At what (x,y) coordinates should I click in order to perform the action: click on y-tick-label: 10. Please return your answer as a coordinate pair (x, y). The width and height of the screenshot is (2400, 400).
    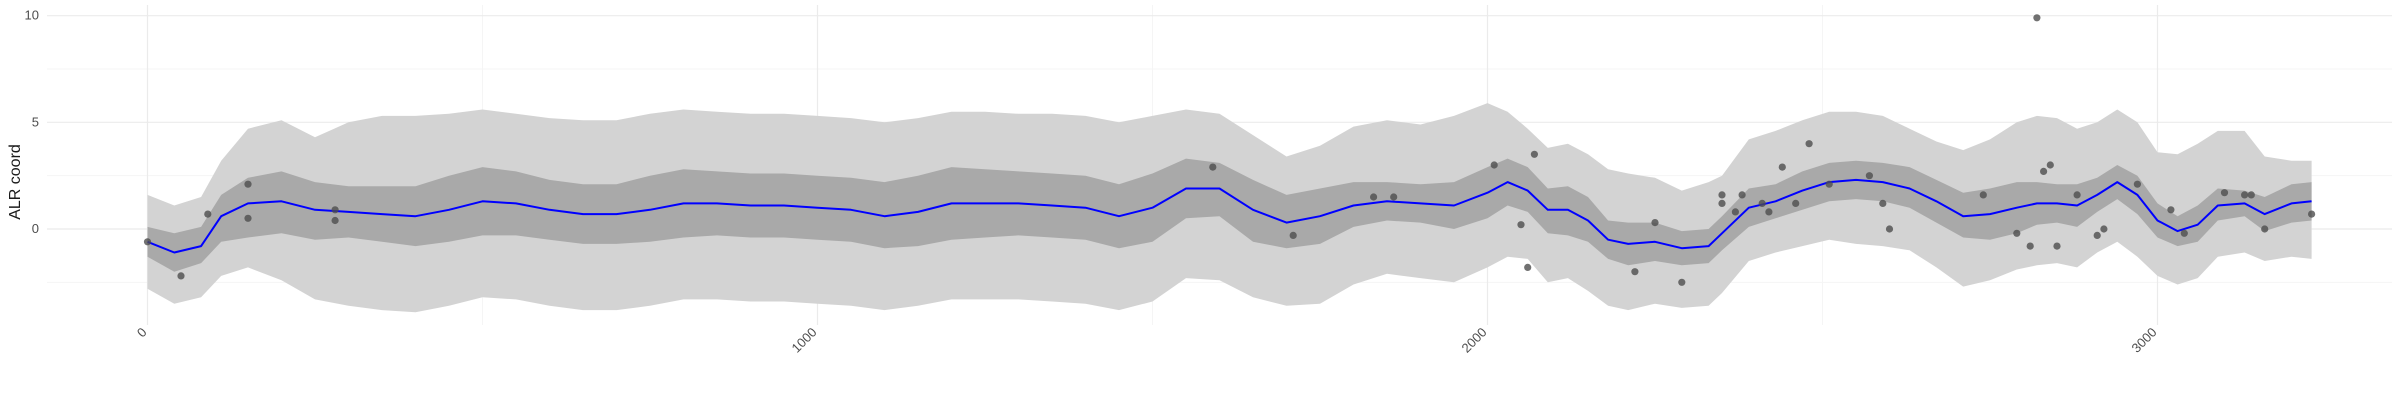
    Looking at the image, I should click on (32, 15).